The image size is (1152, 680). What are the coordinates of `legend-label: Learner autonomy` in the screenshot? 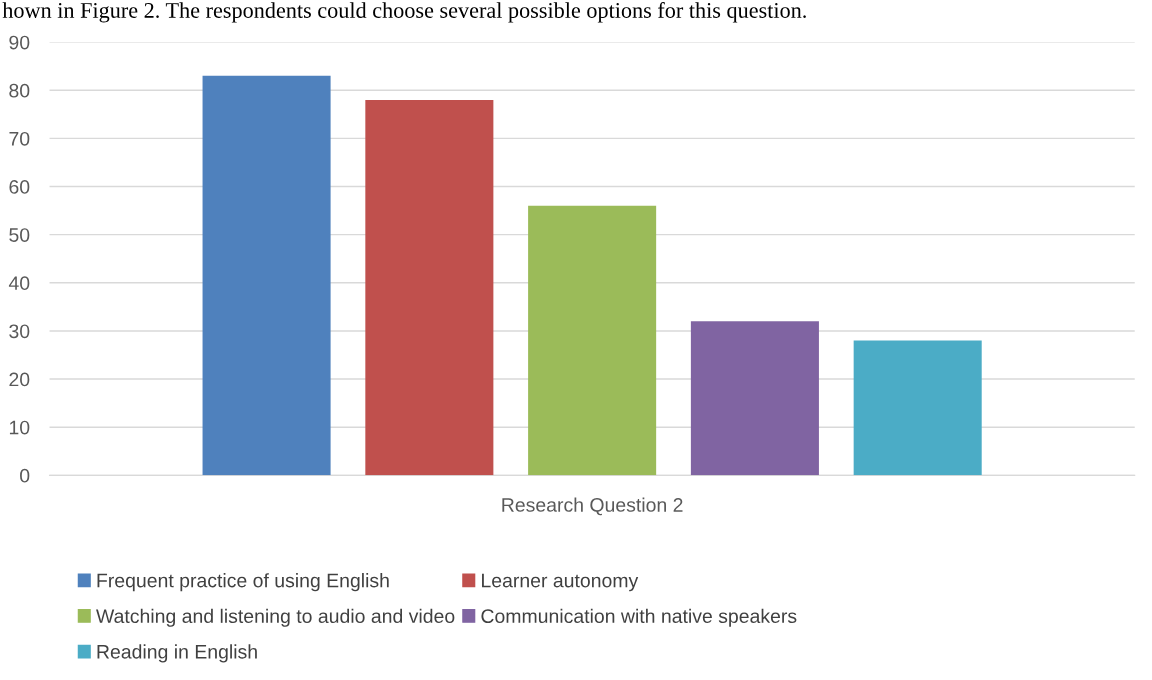 It's located at (560, 582).